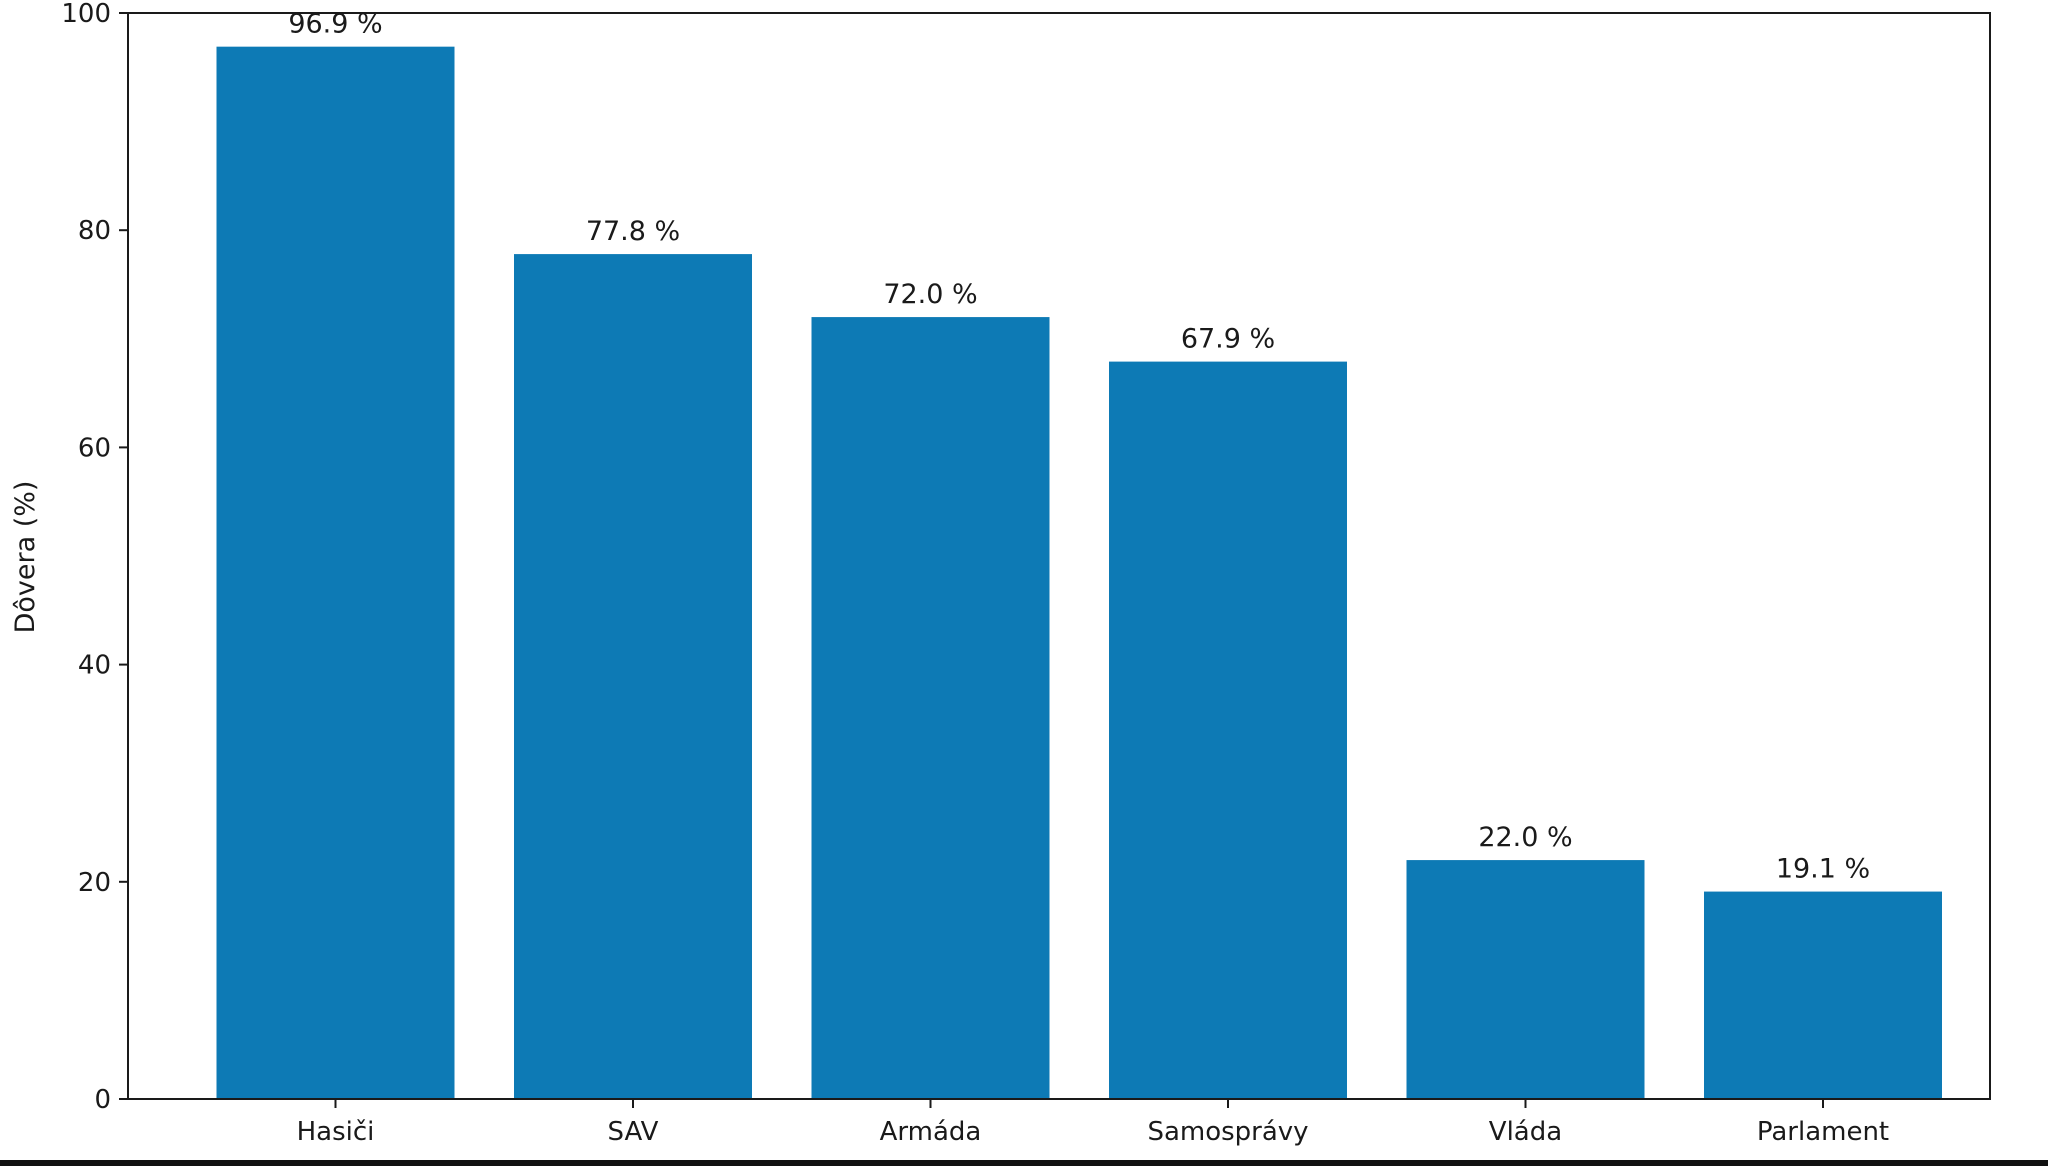  What do you see at coordinates (1228, 339) in the screenshot?
I see `data-label-samosprávy: 67.9 %` at bounding box center [1228, 339].